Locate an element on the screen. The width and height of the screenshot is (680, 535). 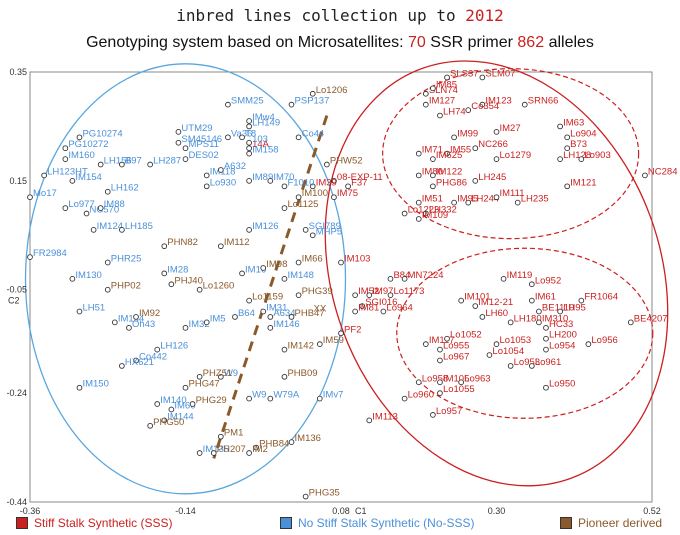
sss-point-label: Lo903 is located at coordinates (597, 155).